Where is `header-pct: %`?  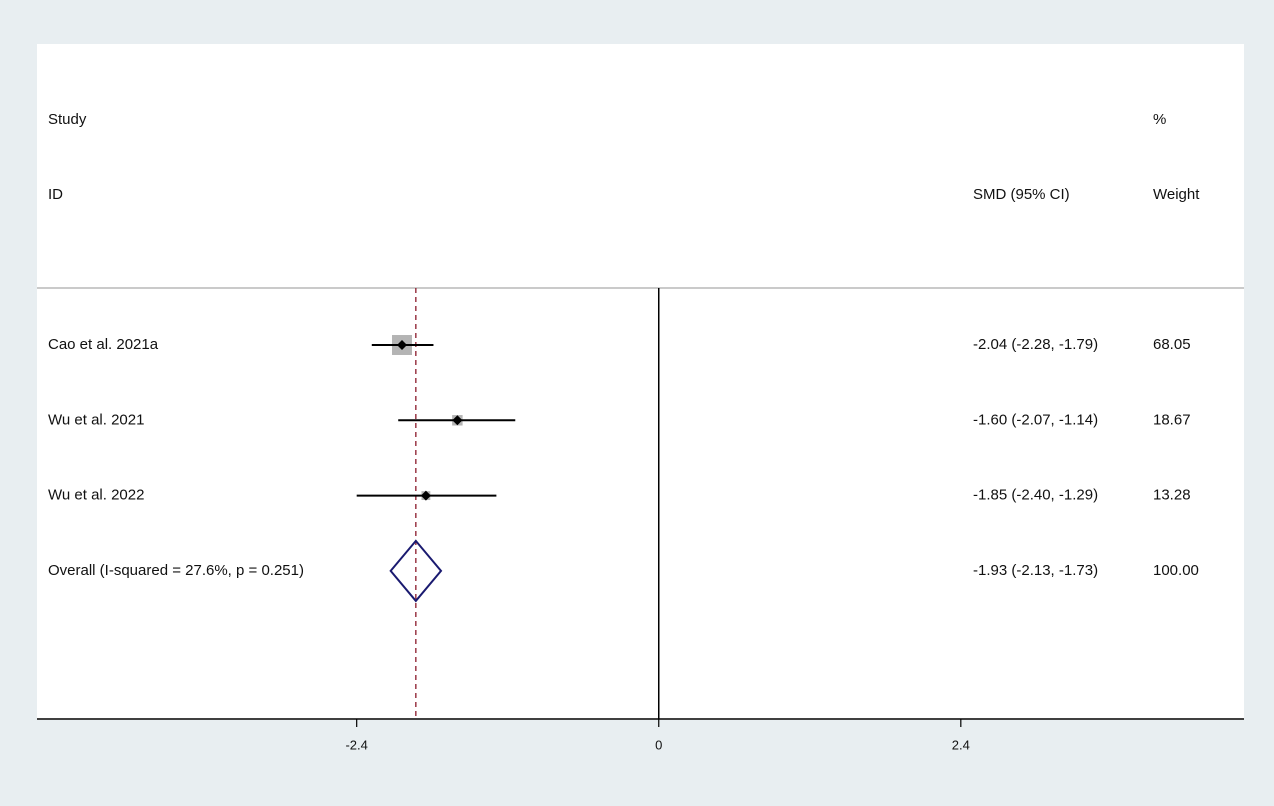
header-pct: % is located at coordinates (1159, 119).